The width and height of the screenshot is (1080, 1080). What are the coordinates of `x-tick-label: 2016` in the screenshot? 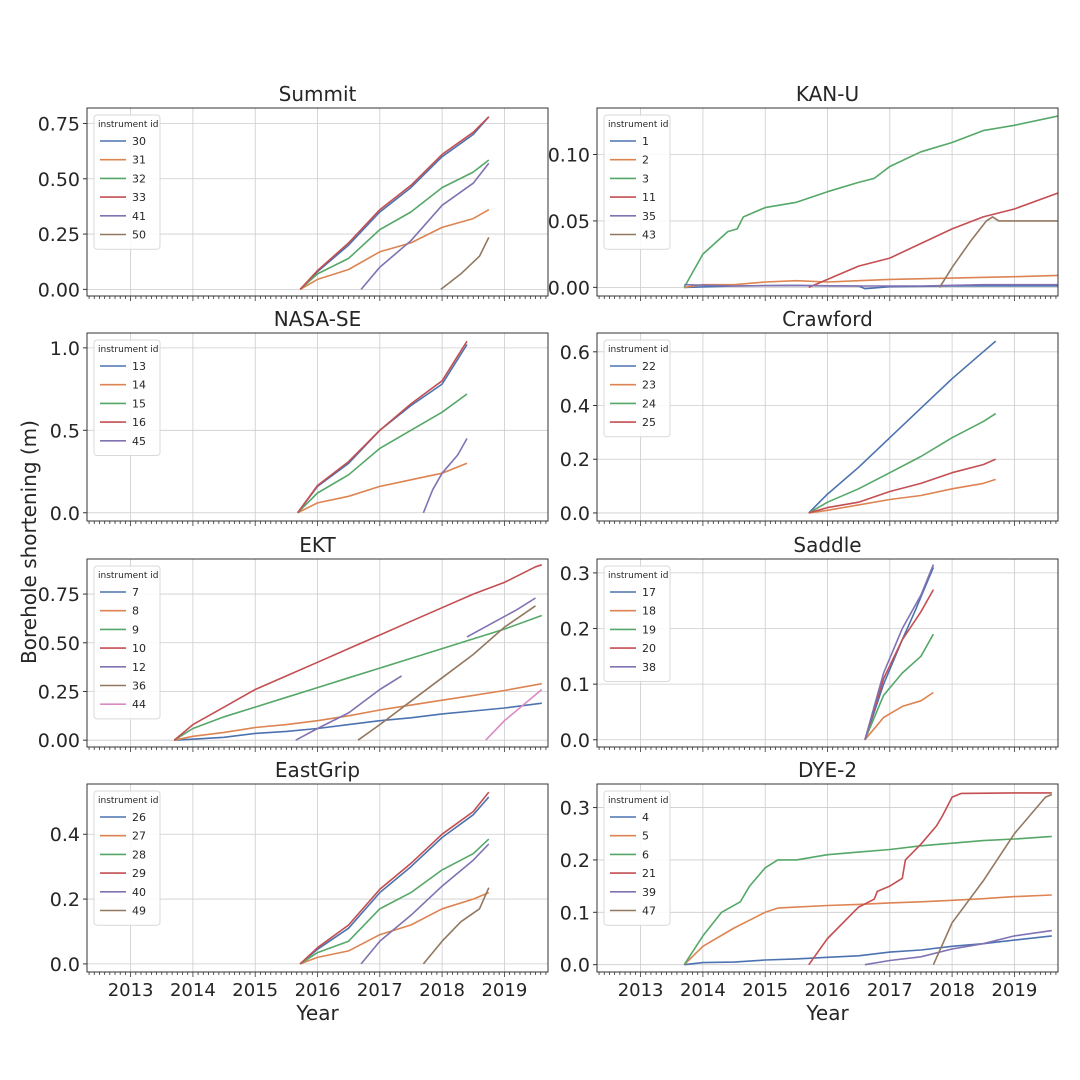 It's located at (828, 990).